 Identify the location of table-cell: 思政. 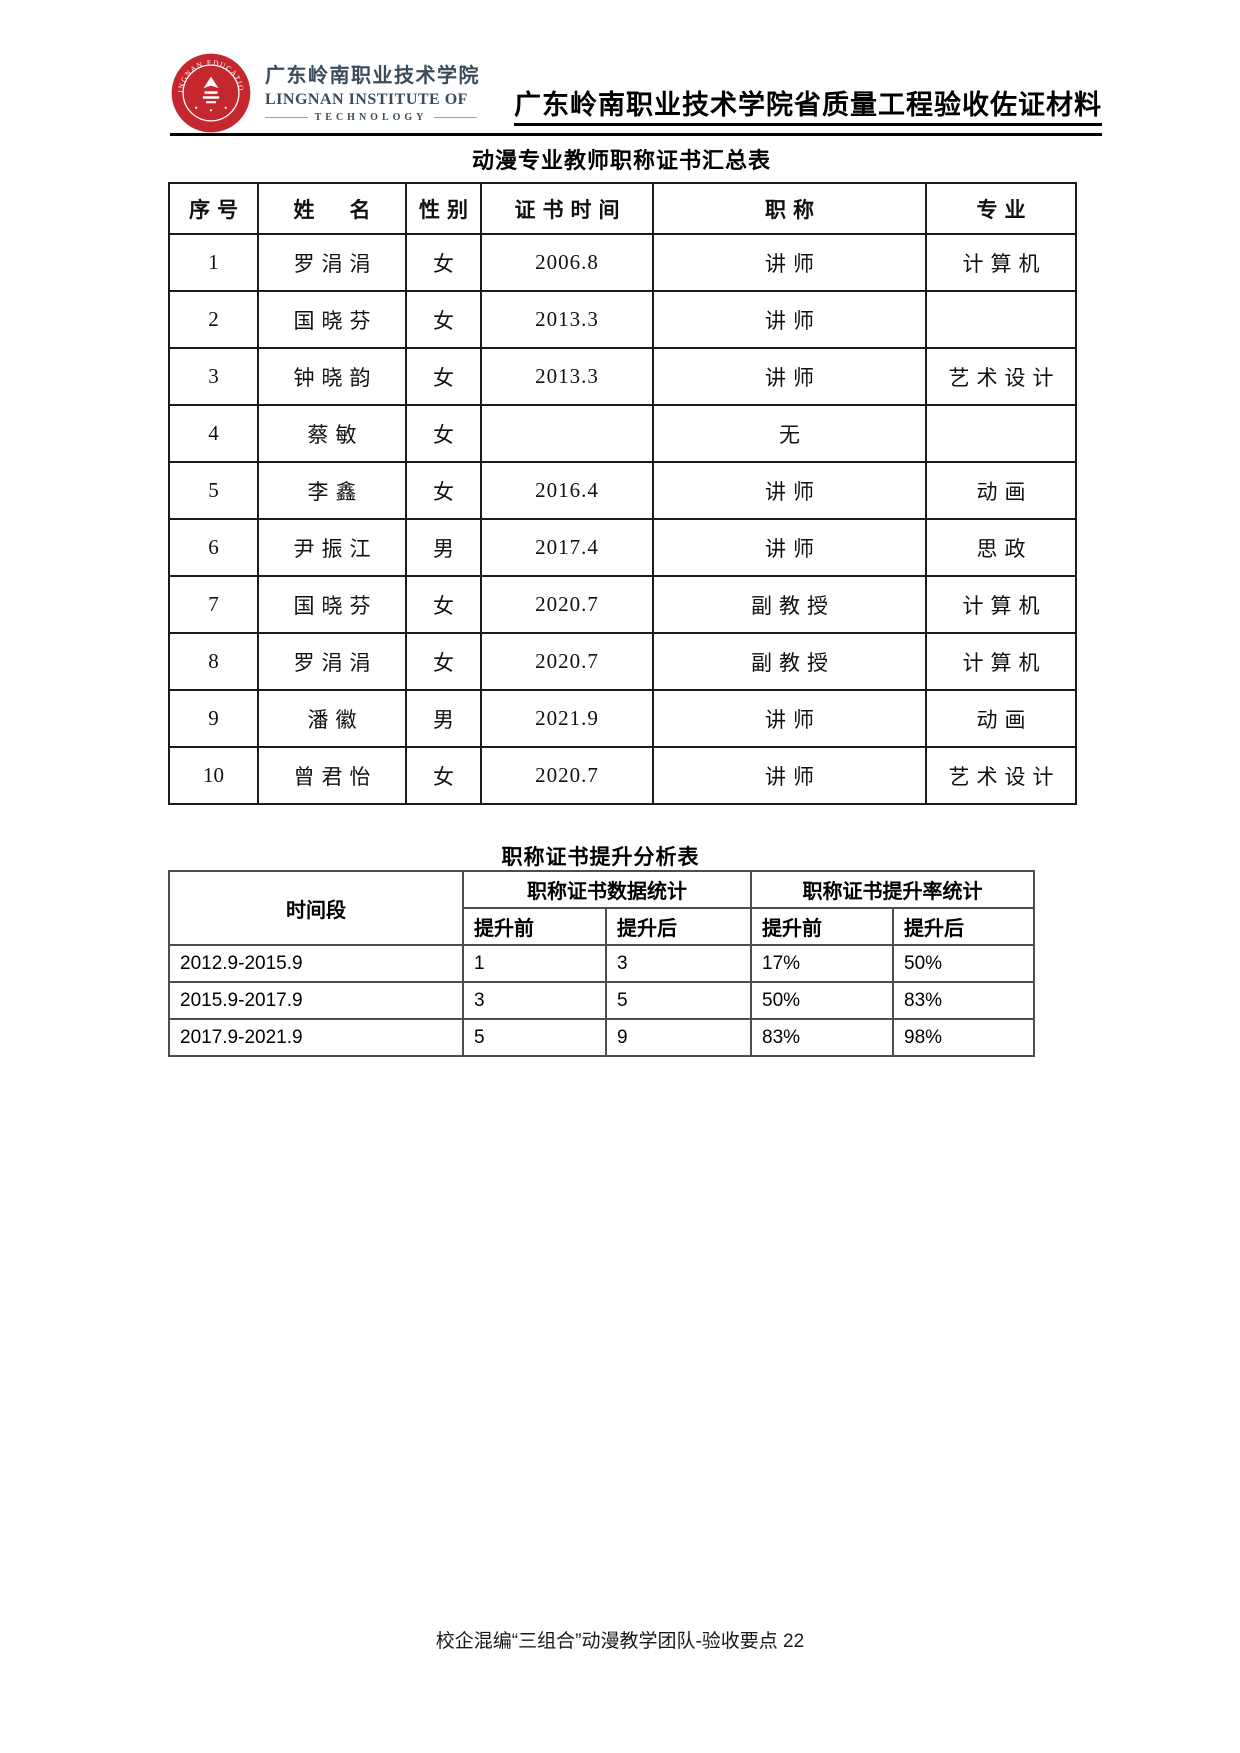
(1001, 547).